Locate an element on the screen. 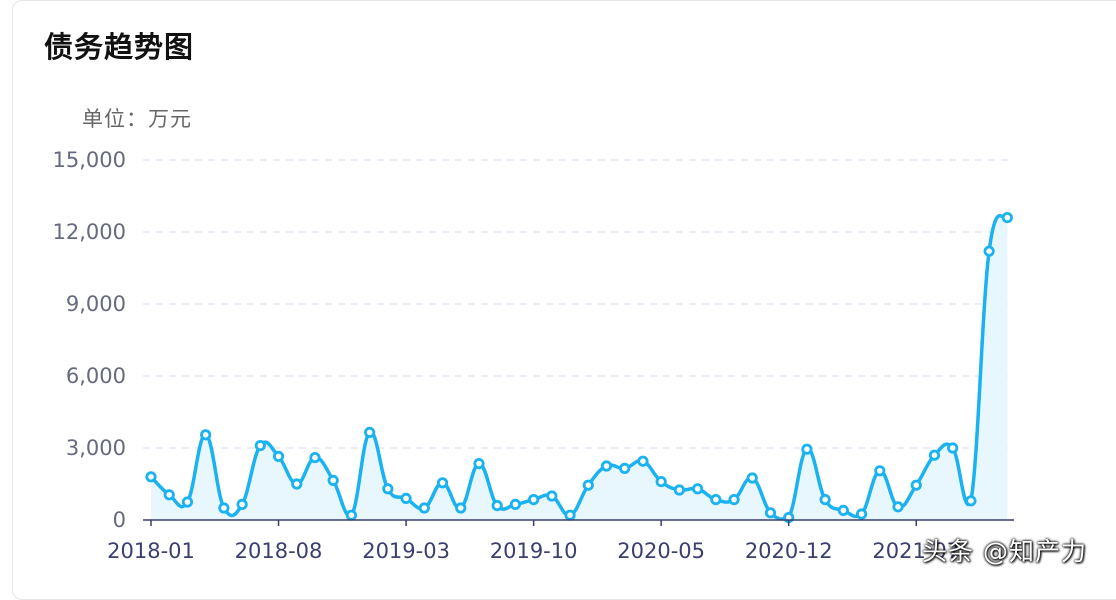 The image size is (1116, 600). chart-title: 债务趋势图 is located at coordinates (119, 47).